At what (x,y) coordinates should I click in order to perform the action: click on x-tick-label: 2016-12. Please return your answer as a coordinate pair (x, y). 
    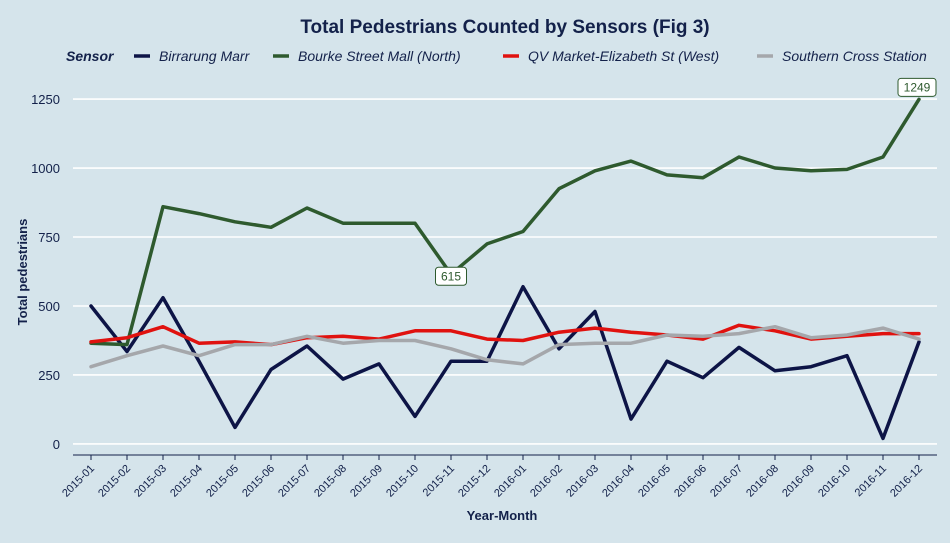
    Looking at the image, I should click on (906, 481).